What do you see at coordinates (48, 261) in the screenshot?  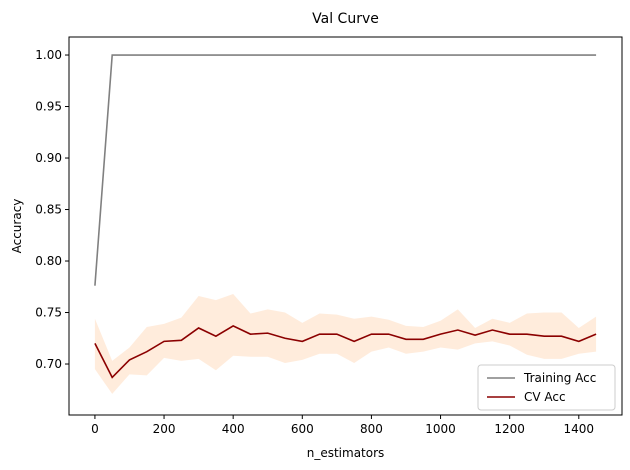 I see `y-tick-label: 0.80` at bounding box center [48, 261].